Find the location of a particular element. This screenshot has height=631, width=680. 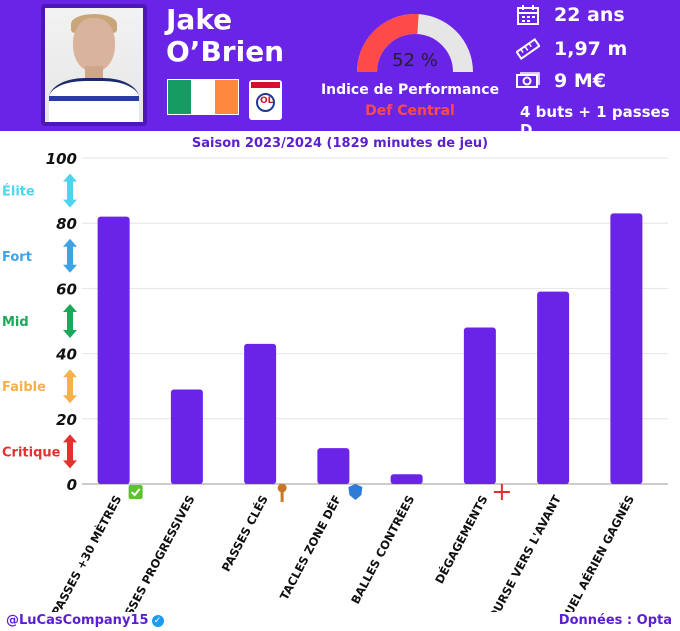

author-handle-text: @LuCasCompany15 is located at coordinates (77, 620).